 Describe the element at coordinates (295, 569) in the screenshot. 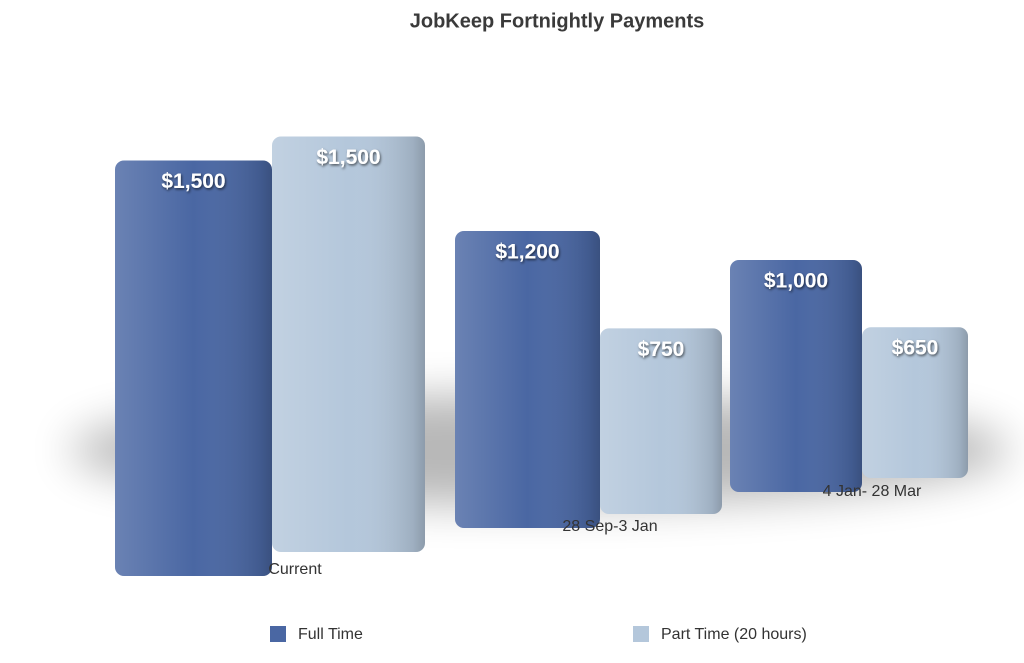

I see `x-tick-label: Current` at that location.